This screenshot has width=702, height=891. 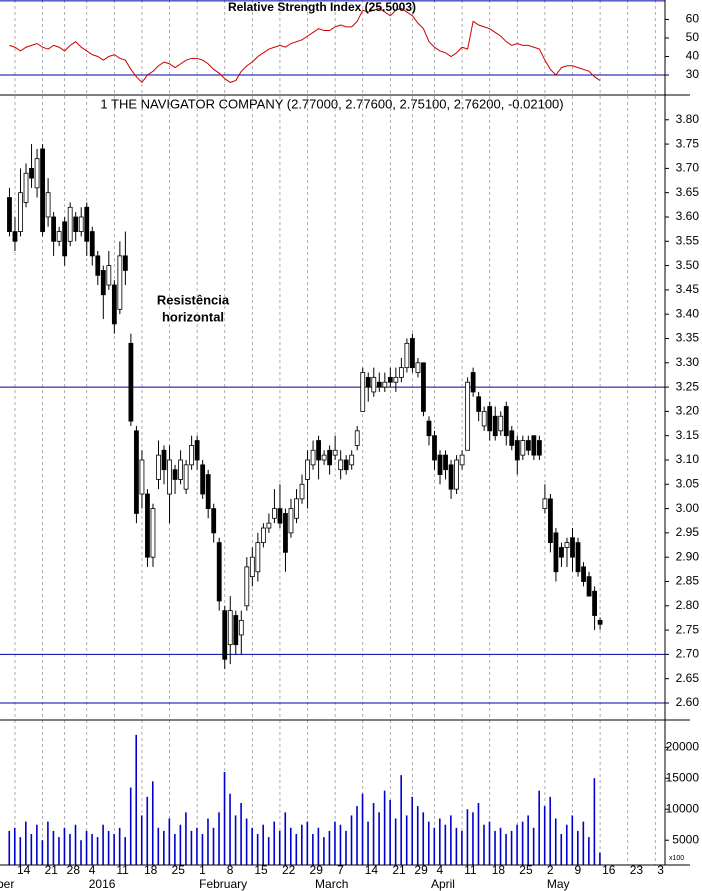 I want to click on y-tick-label: 3.20, so click(x=688, y=411).